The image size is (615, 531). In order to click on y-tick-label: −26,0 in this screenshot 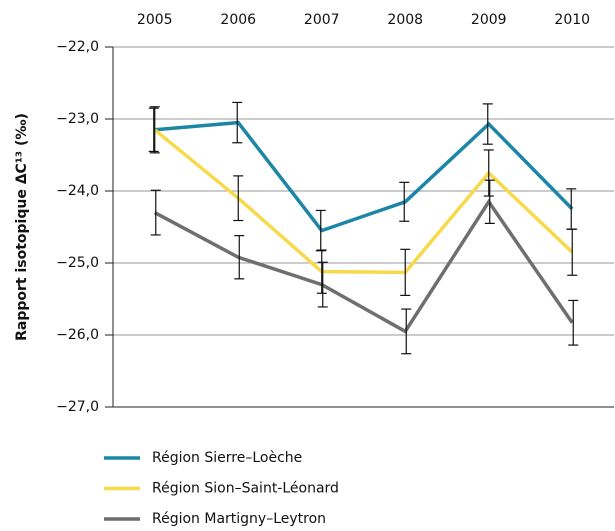, I will do `click(77, 335)`.